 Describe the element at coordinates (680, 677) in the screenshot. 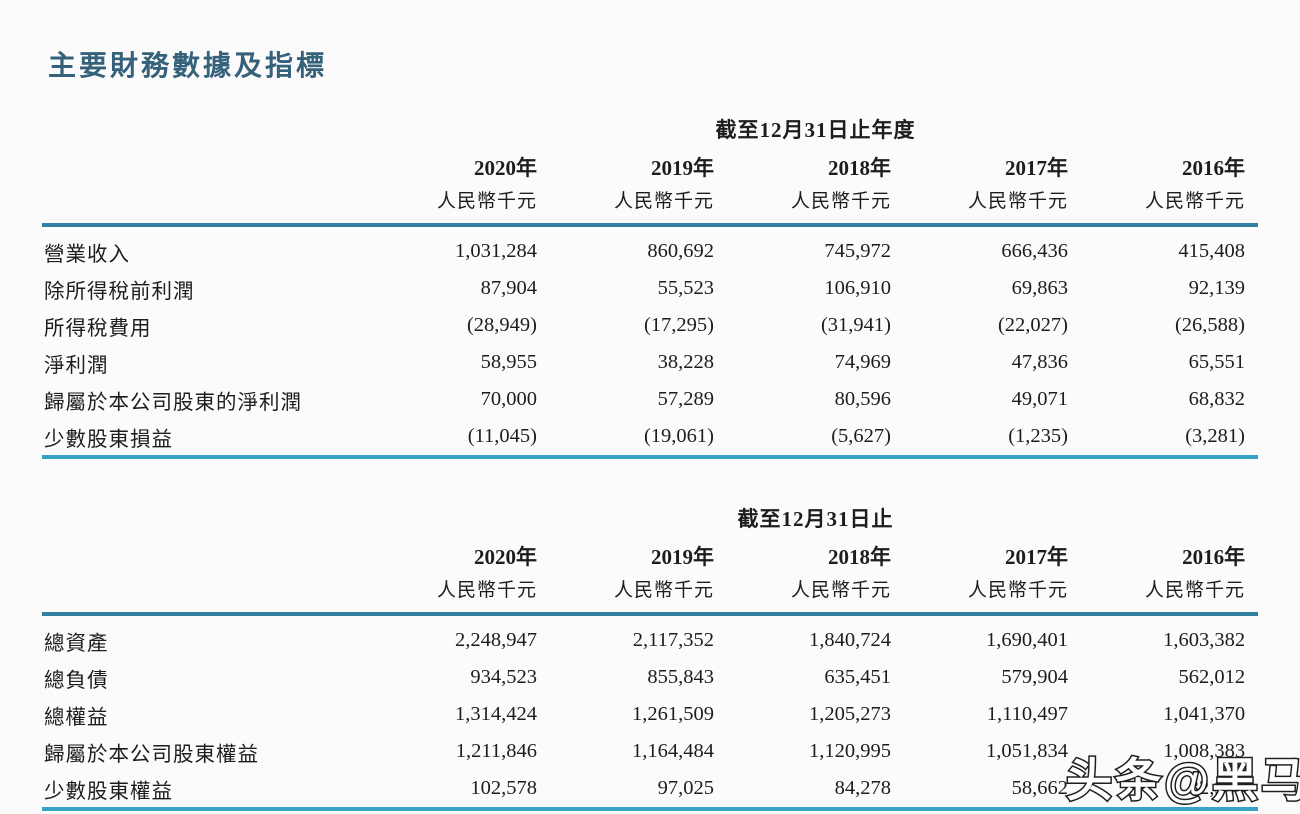

I see `cell-value: 855,843` at that location.